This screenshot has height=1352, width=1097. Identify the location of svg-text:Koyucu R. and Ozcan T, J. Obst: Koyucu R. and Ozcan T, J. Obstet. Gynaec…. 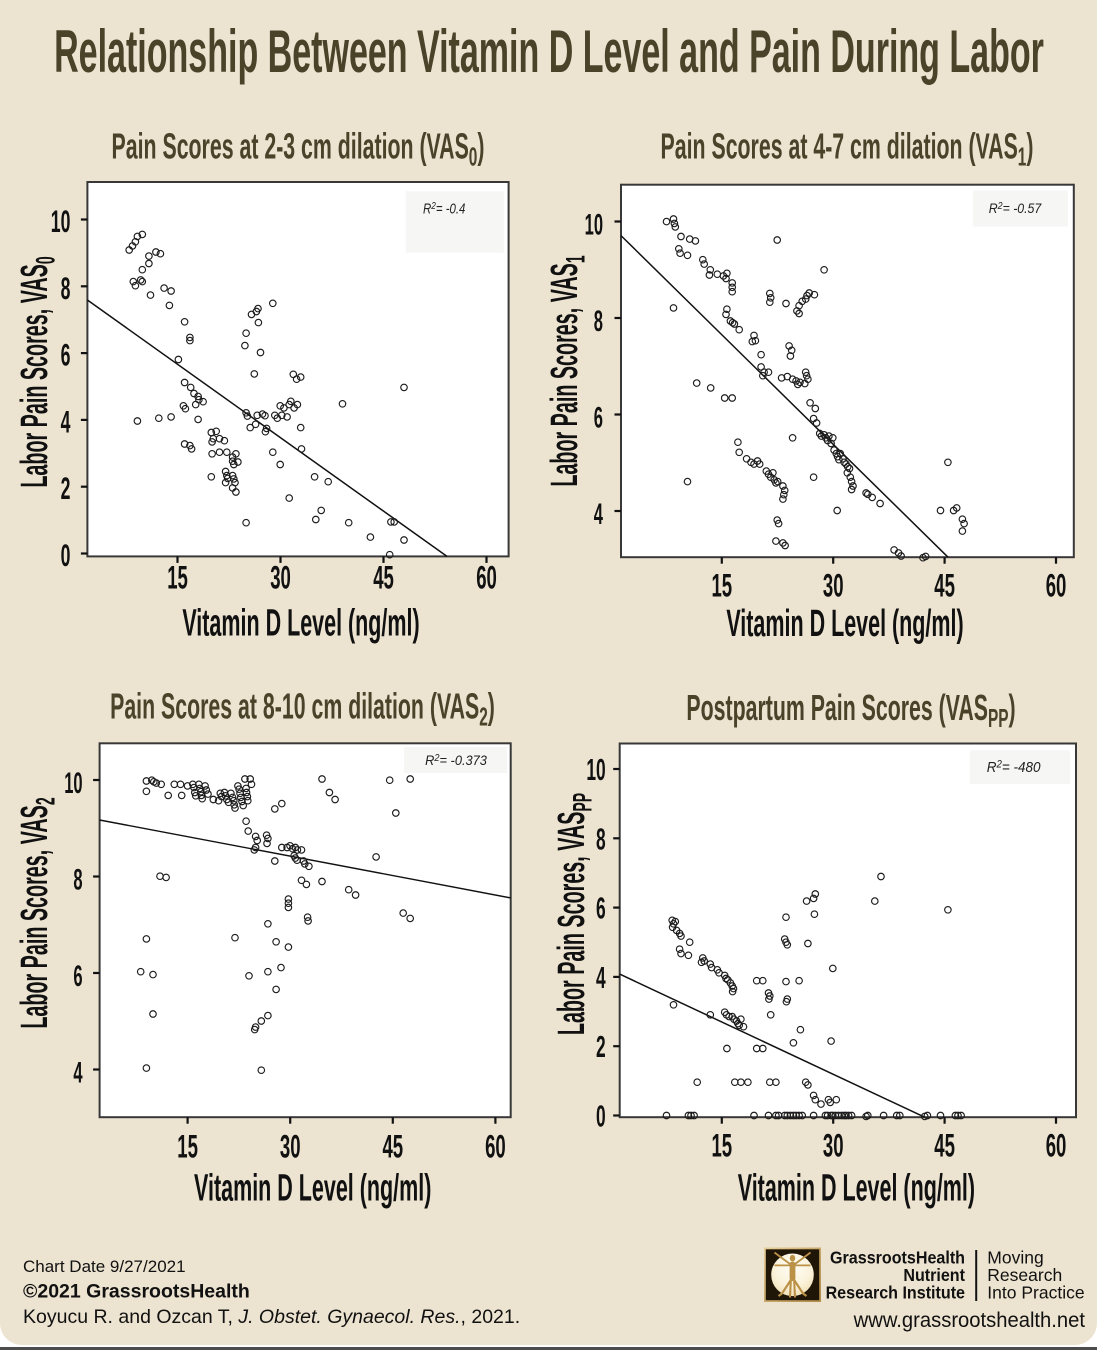
(271, 1317).